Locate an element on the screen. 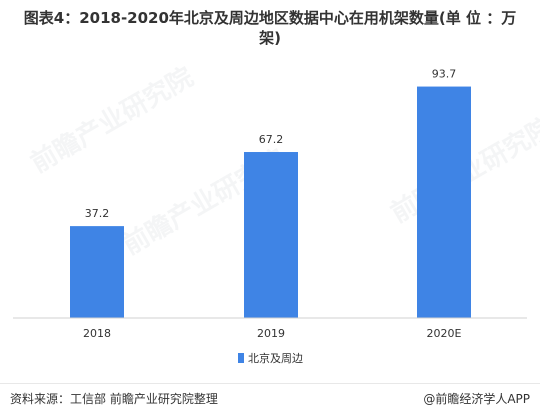 The height and width of the screenshot is (414, 540). x-tick-label: 2020E is located at coordinates (444, 333).